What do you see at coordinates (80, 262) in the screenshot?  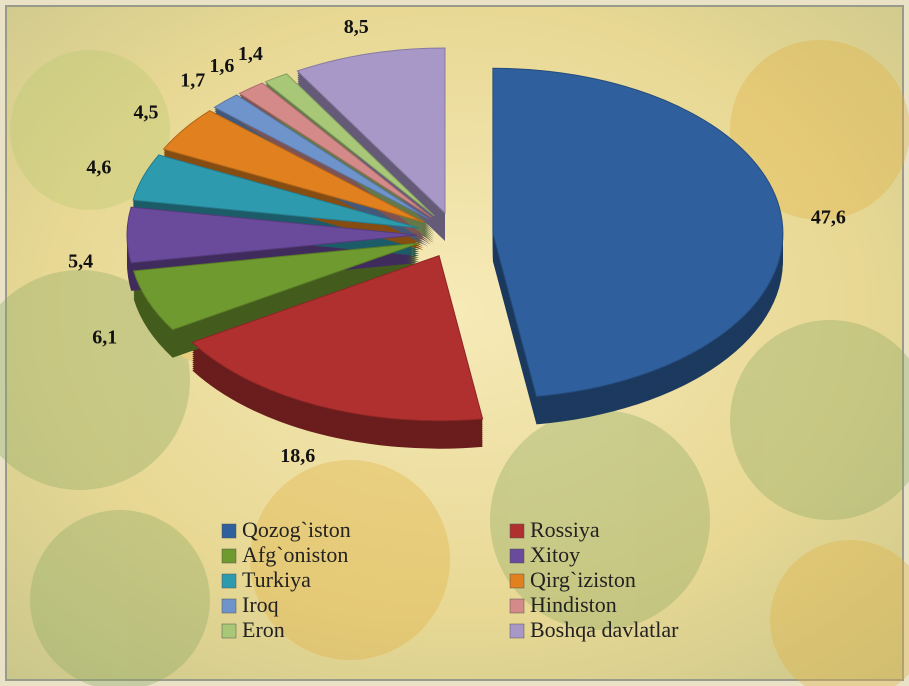 I see `data-label: 5,4` at bounding box center [80, 262].